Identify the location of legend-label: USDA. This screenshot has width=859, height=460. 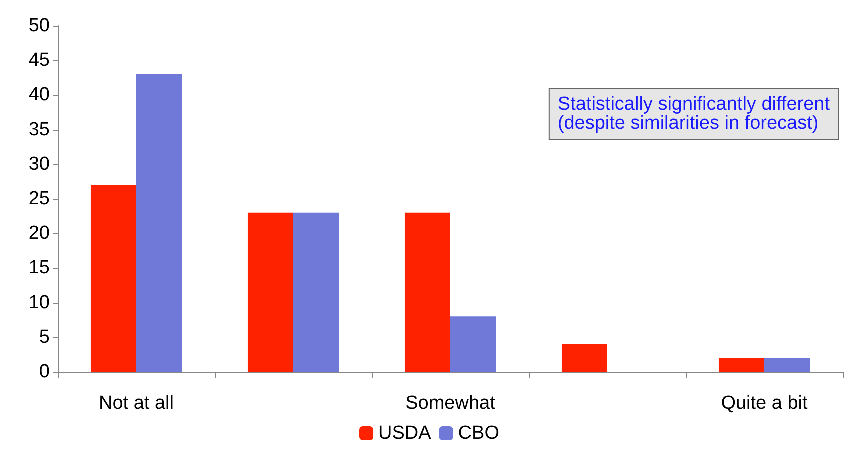
(405, 433).